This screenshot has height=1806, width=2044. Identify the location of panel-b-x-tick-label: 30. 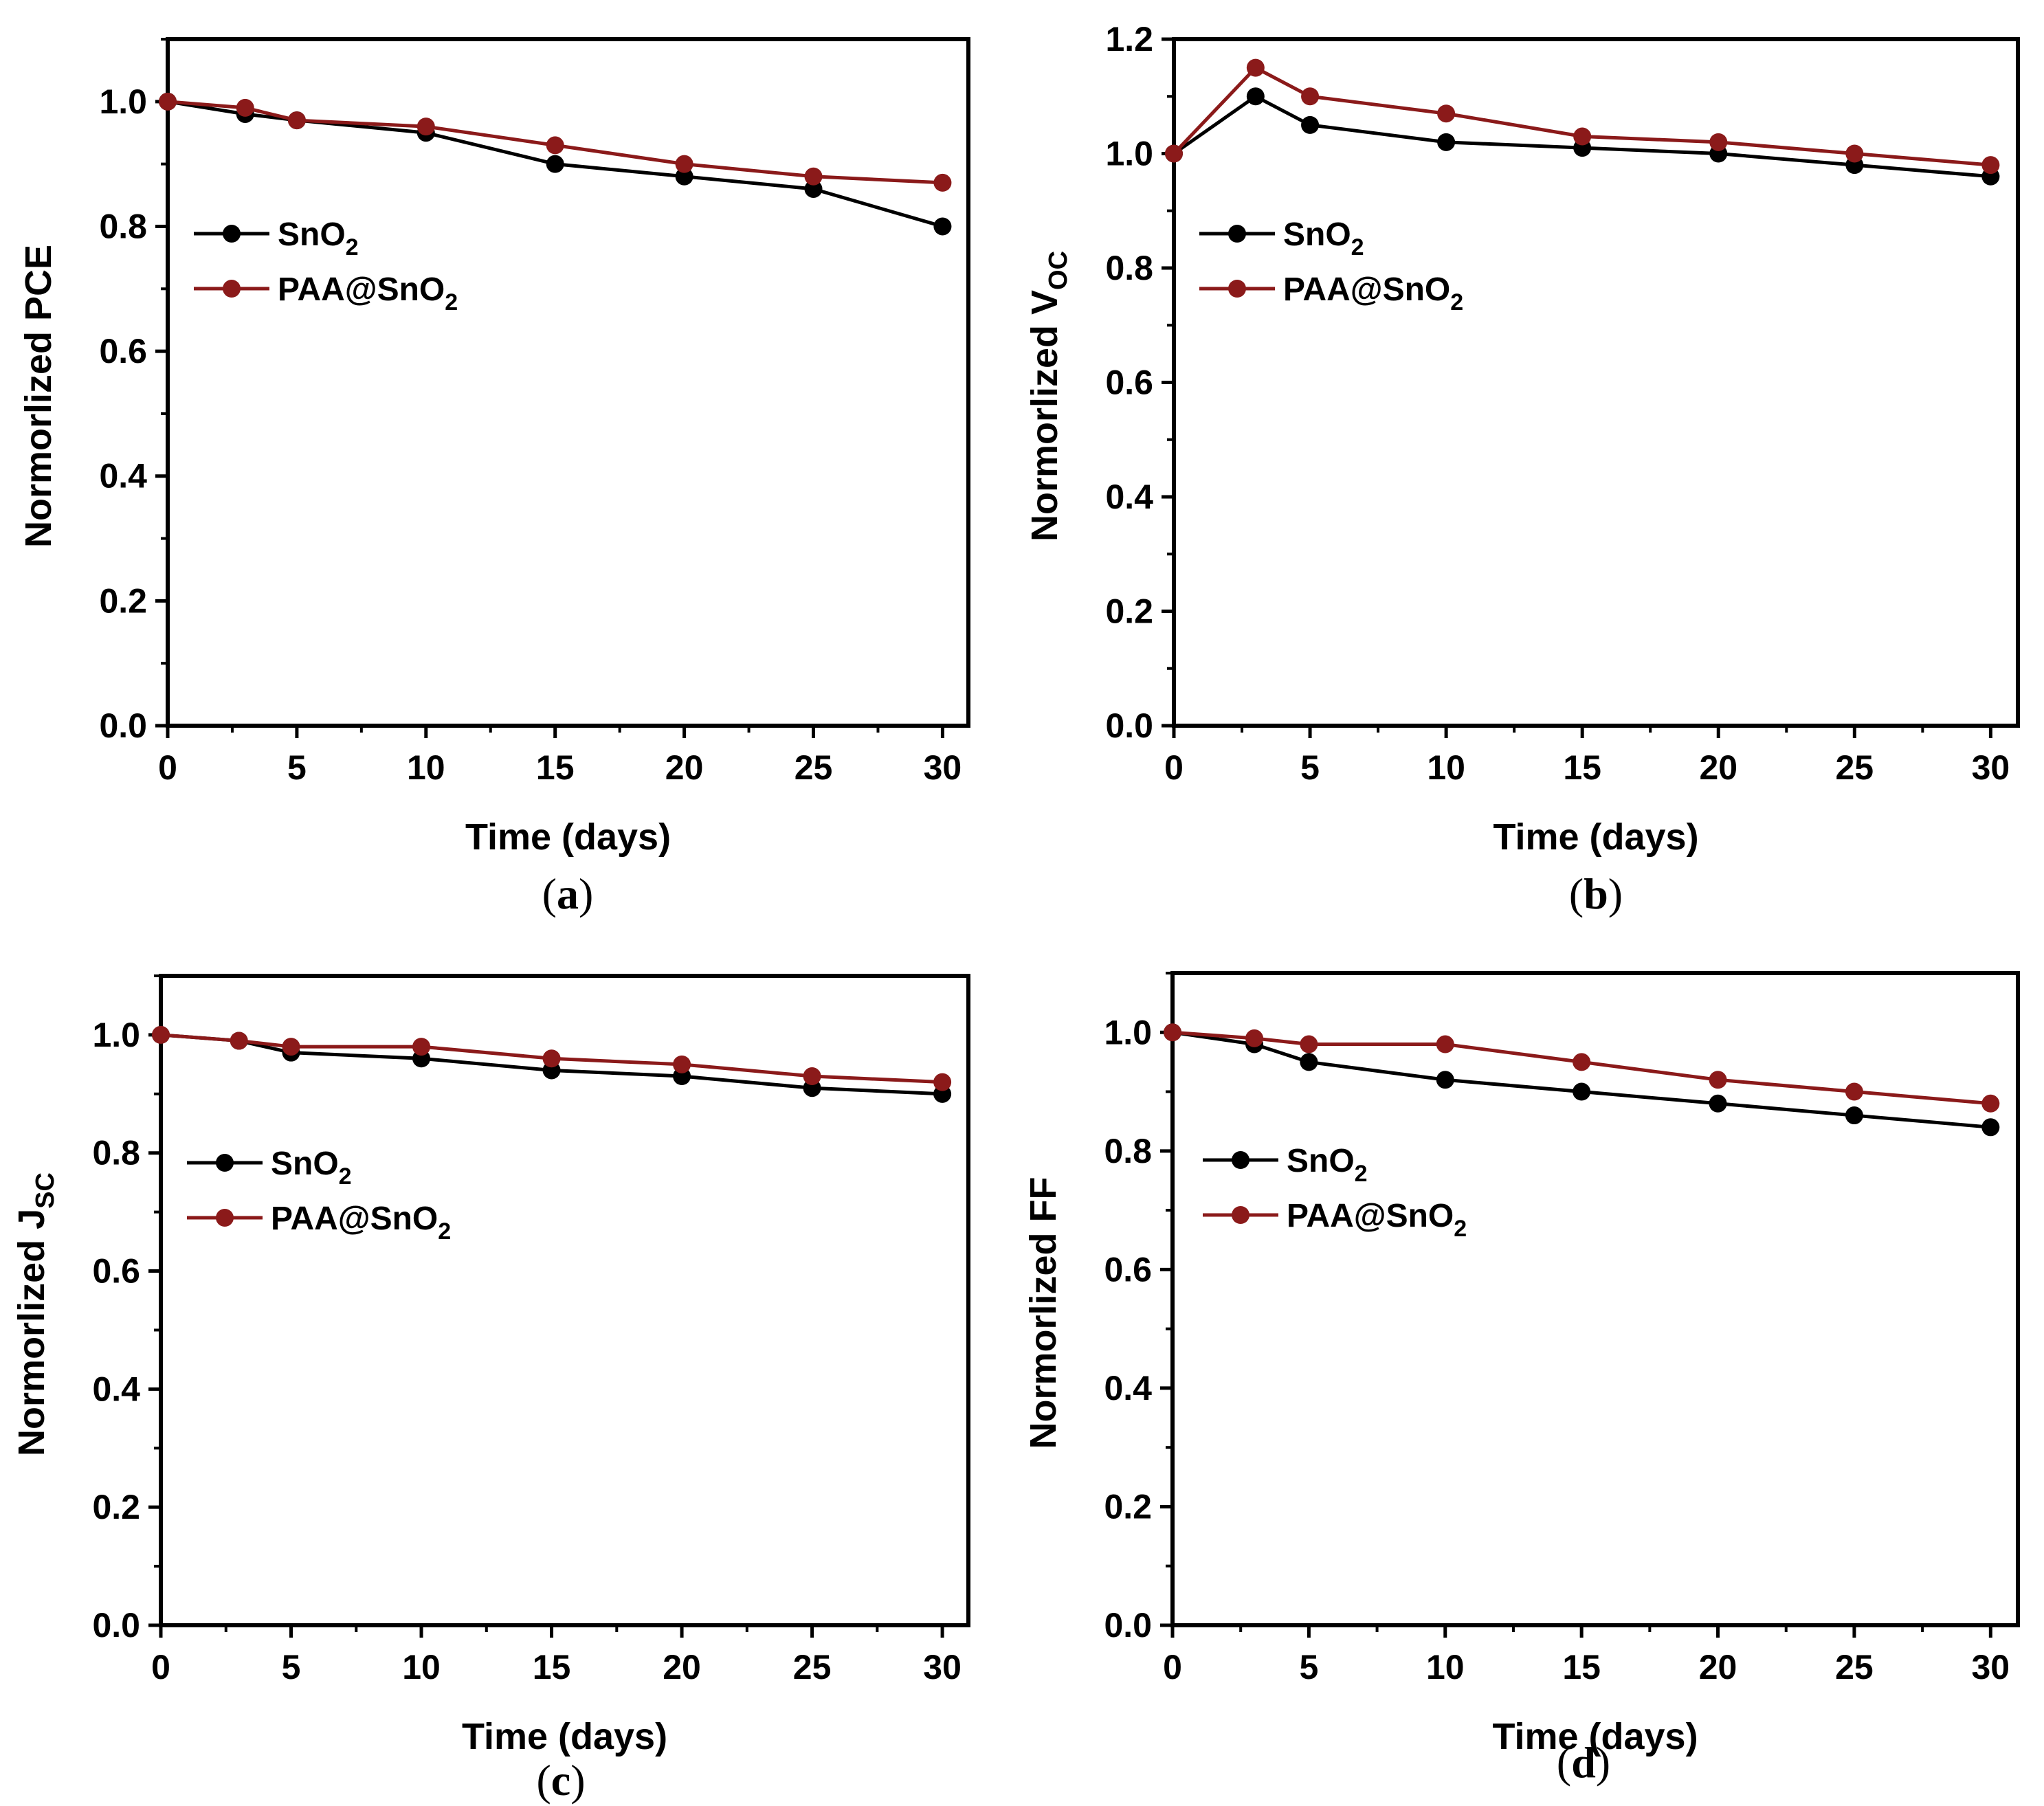
(1991, 768).